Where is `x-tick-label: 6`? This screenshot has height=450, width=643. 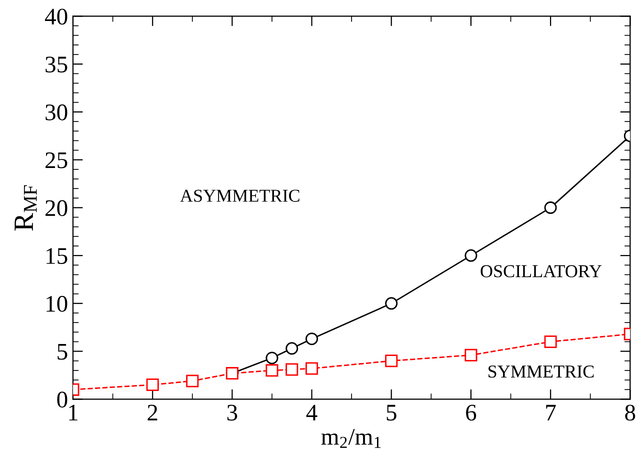 x-tick-label: 6 is located at coordinates (471, 412).